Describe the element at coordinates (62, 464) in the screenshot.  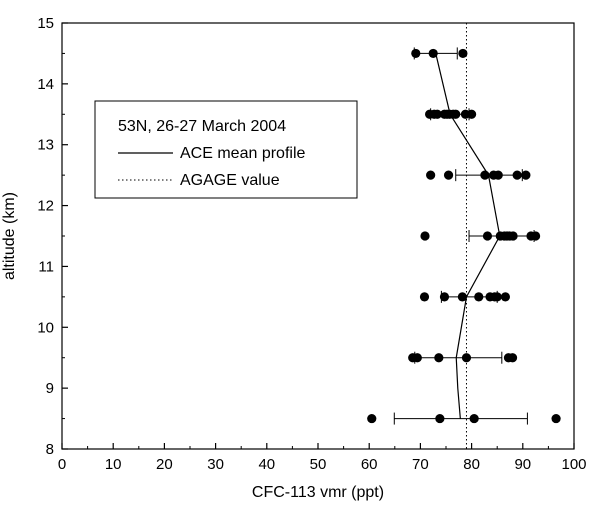
I see `x-tick-label: 0` at that location.